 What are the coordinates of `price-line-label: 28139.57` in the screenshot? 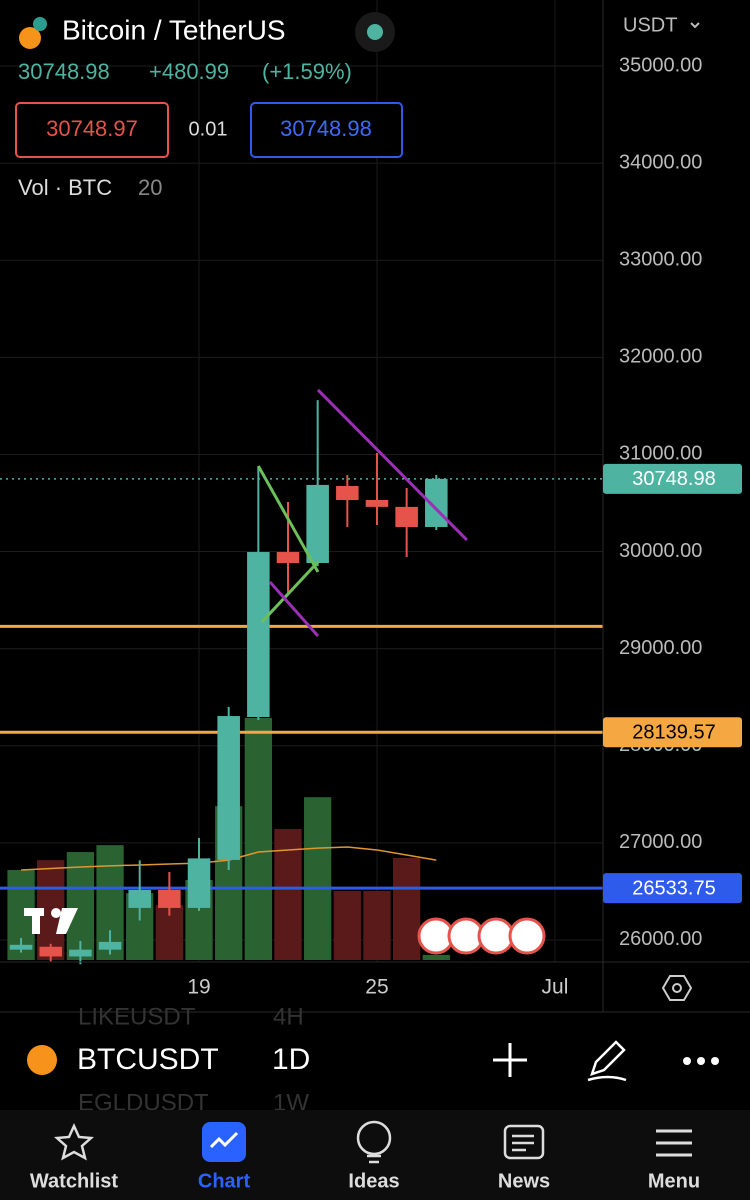 It's located at (673, 732).